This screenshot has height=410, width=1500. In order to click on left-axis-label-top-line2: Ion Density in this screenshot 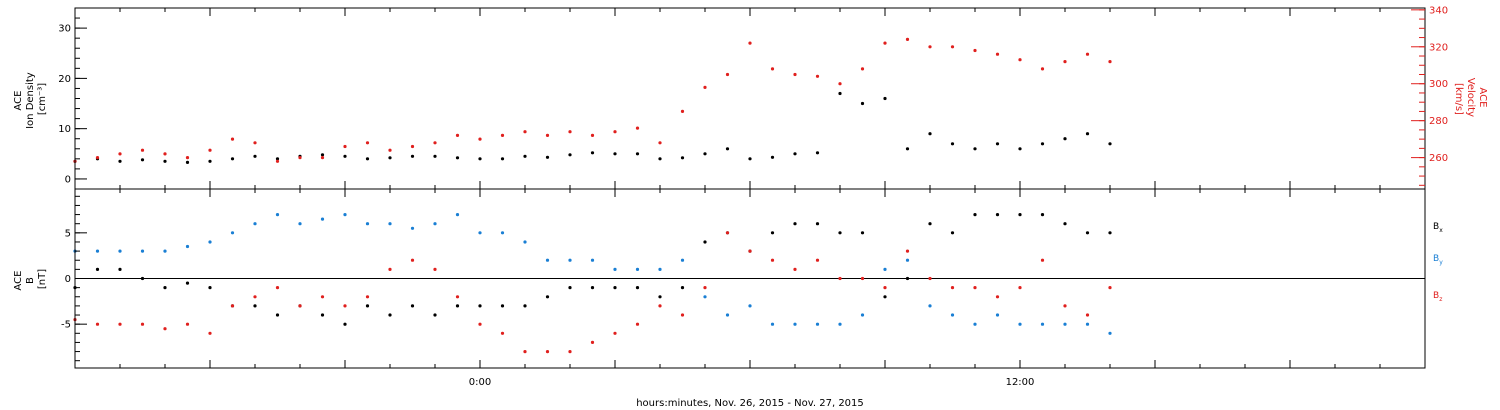, I will do `click(30, 100)`.